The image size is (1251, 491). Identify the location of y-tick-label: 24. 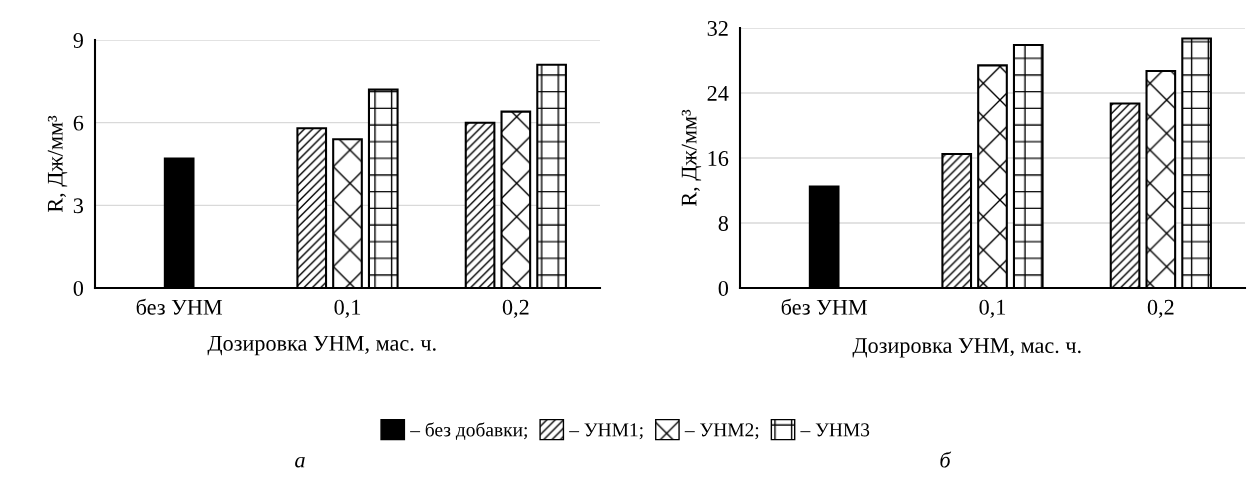
(718, 93).